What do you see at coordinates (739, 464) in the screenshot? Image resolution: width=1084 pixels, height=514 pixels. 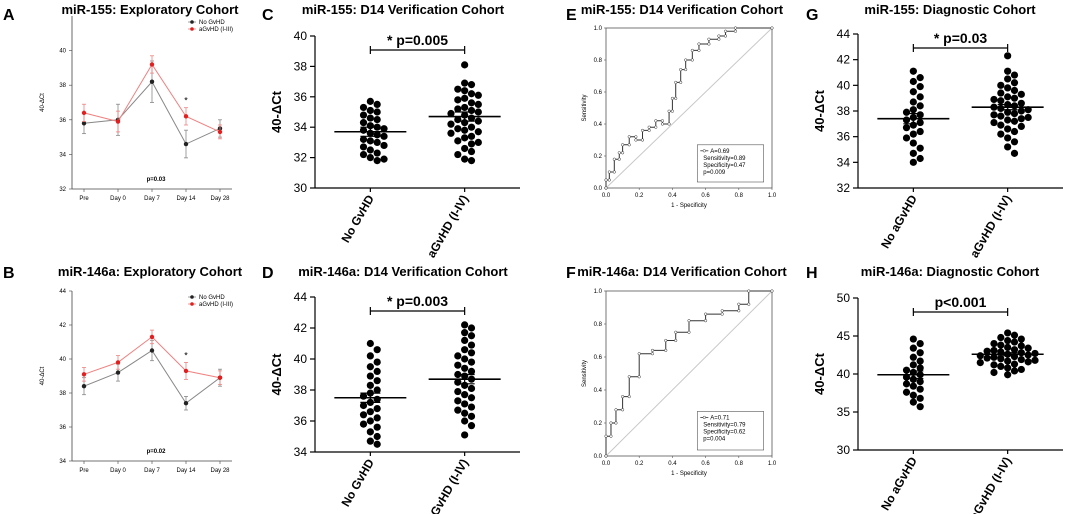 I see `x-tick-label: 0.8` at bounding box center [739, 464].